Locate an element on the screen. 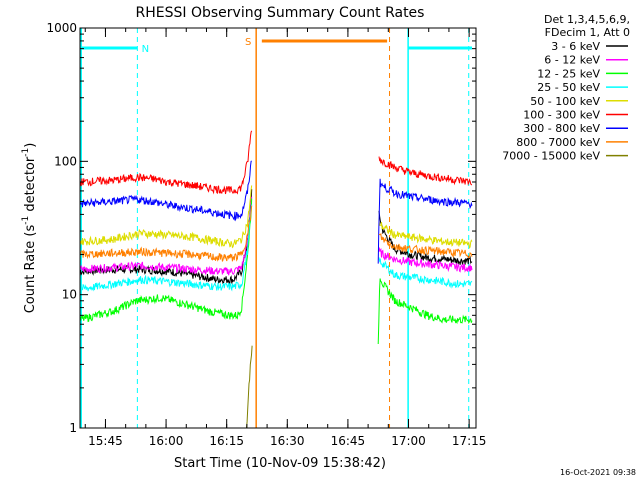 The image size is (640, 480). y-tick-label-1: 10 is located at coordinates (69, 295).